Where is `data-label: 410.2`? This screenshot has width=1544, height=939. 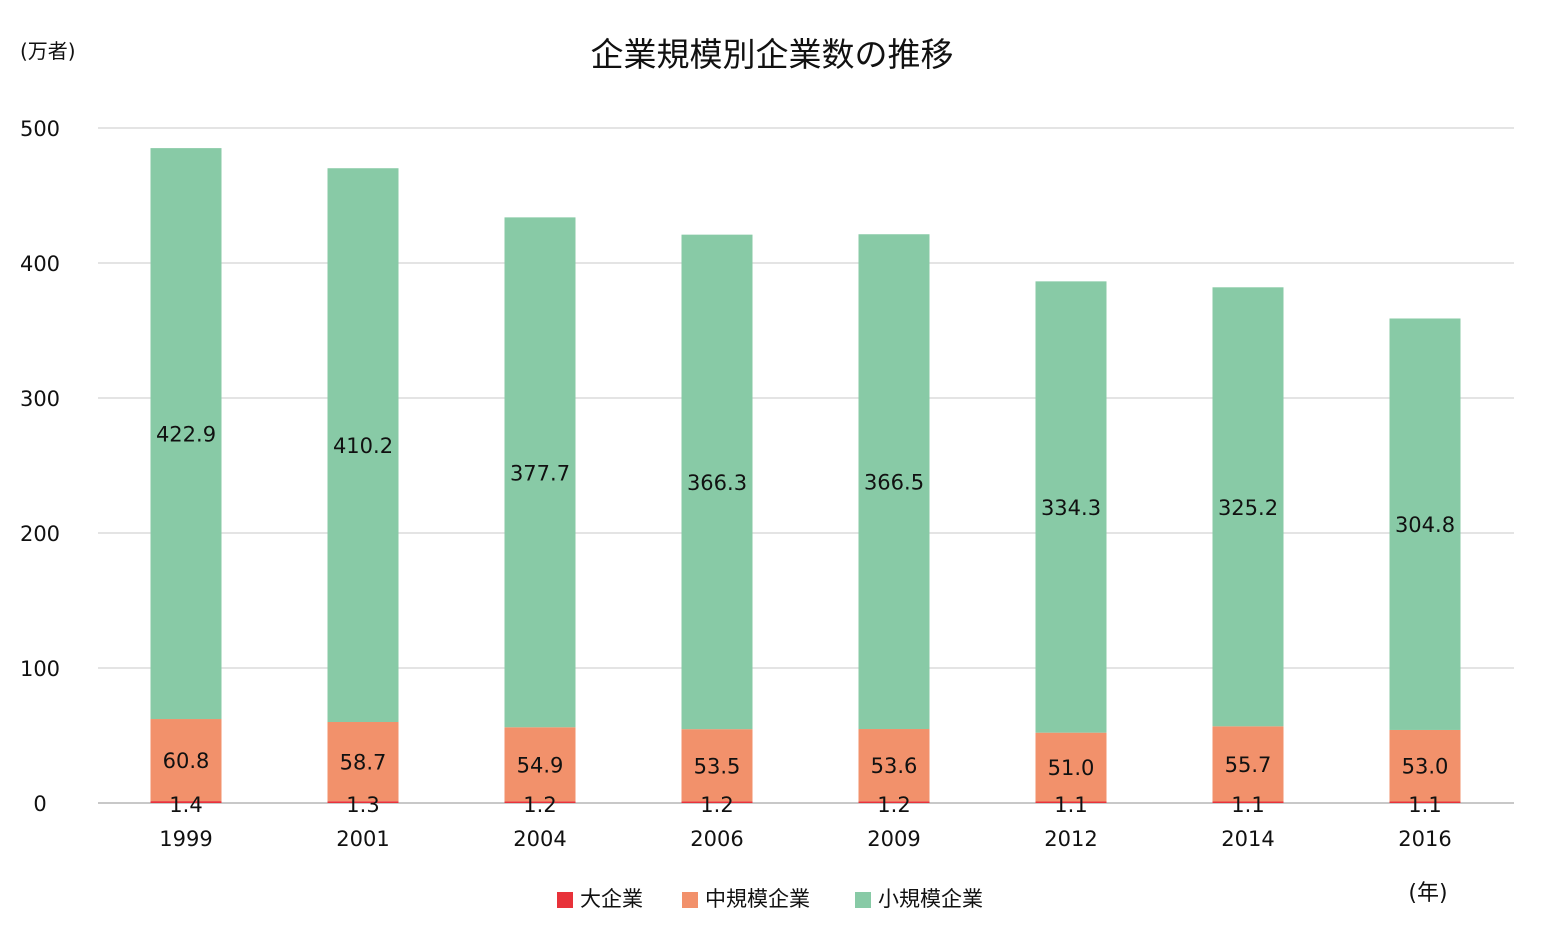 data-label: 410.2 is located at coordinates (363, 446).